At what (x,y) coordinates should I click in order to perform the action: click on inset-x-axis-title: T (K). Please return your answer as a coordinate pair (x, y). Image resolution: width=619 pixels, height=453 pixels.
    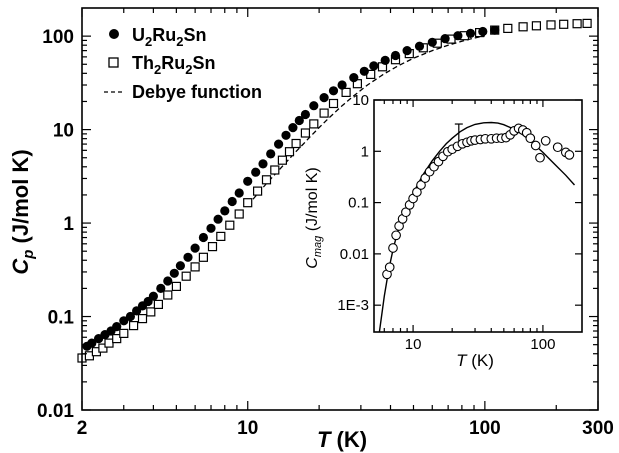
    Looking at the image, I should click on (475, 360).